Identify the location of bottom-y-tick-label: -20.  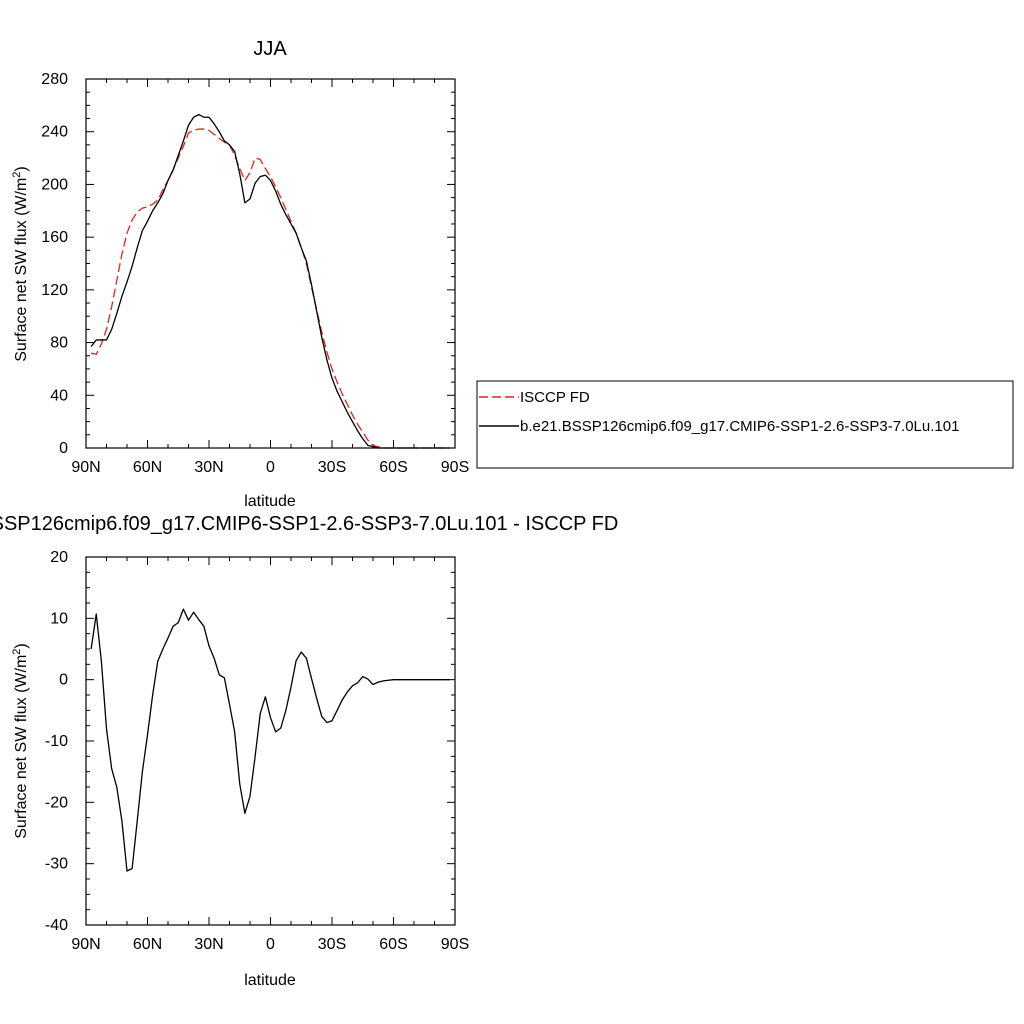
(56, 802).